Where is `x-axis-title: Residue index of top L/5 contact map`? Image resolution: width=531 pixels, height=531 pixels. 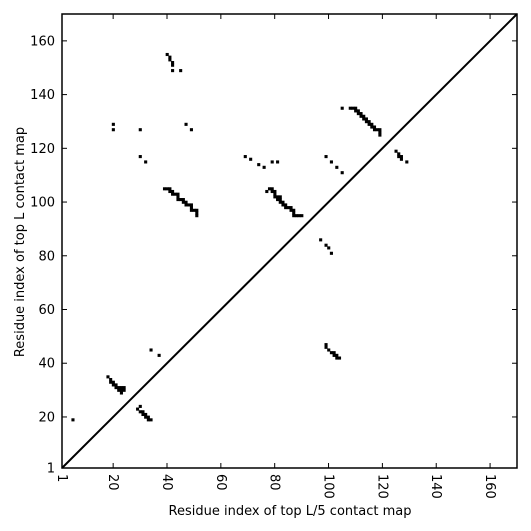
x-axis-title: Residue index of top L/5 contact map is located at coordinates (290, 511).